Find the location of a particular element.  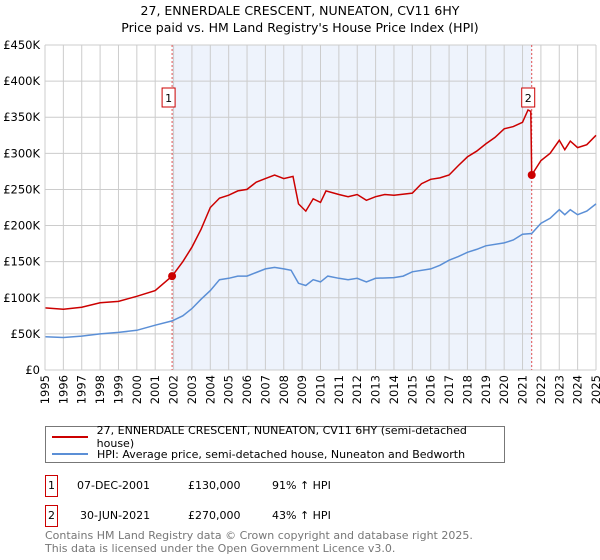

x-tick-label: 2018 is located at coordinates (467, 389).